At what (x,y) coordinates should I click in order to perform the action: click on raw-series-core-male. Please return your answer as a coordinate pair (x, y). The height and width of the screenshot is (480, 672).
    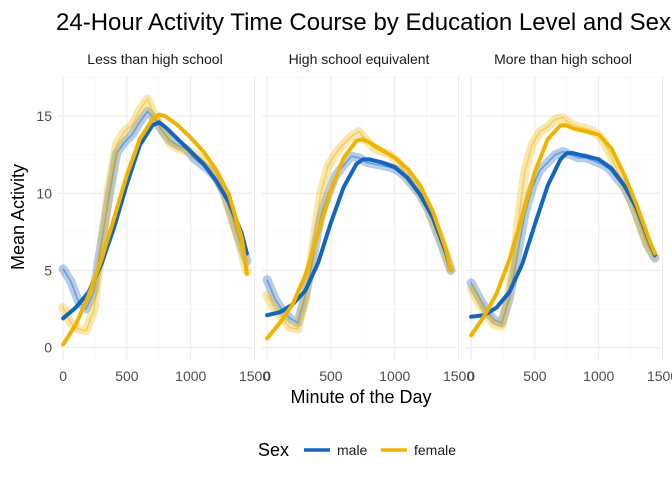
    Looking at the image, I should click on (155, 210).